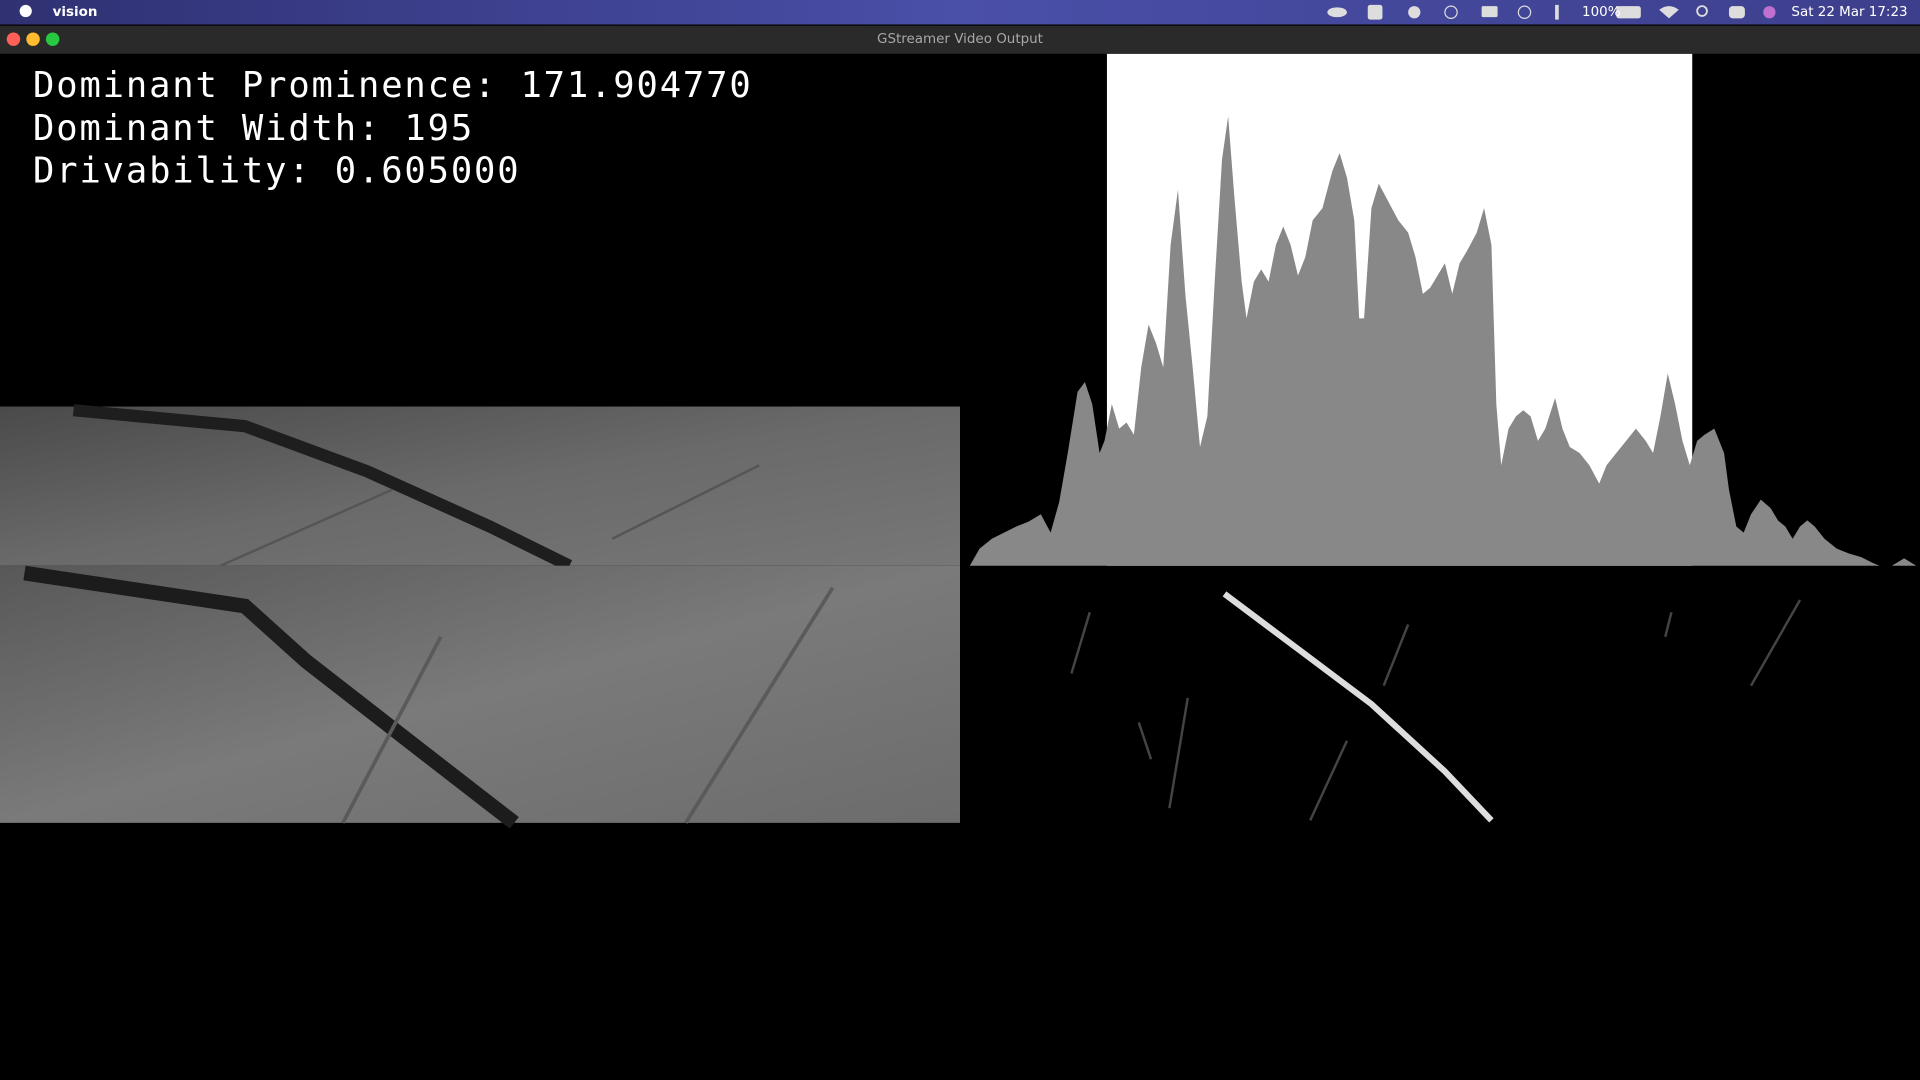  What do you see at coordinates (25, 11) in the screenshot?
I see `apple-menu` at bounding box center [25, 11].